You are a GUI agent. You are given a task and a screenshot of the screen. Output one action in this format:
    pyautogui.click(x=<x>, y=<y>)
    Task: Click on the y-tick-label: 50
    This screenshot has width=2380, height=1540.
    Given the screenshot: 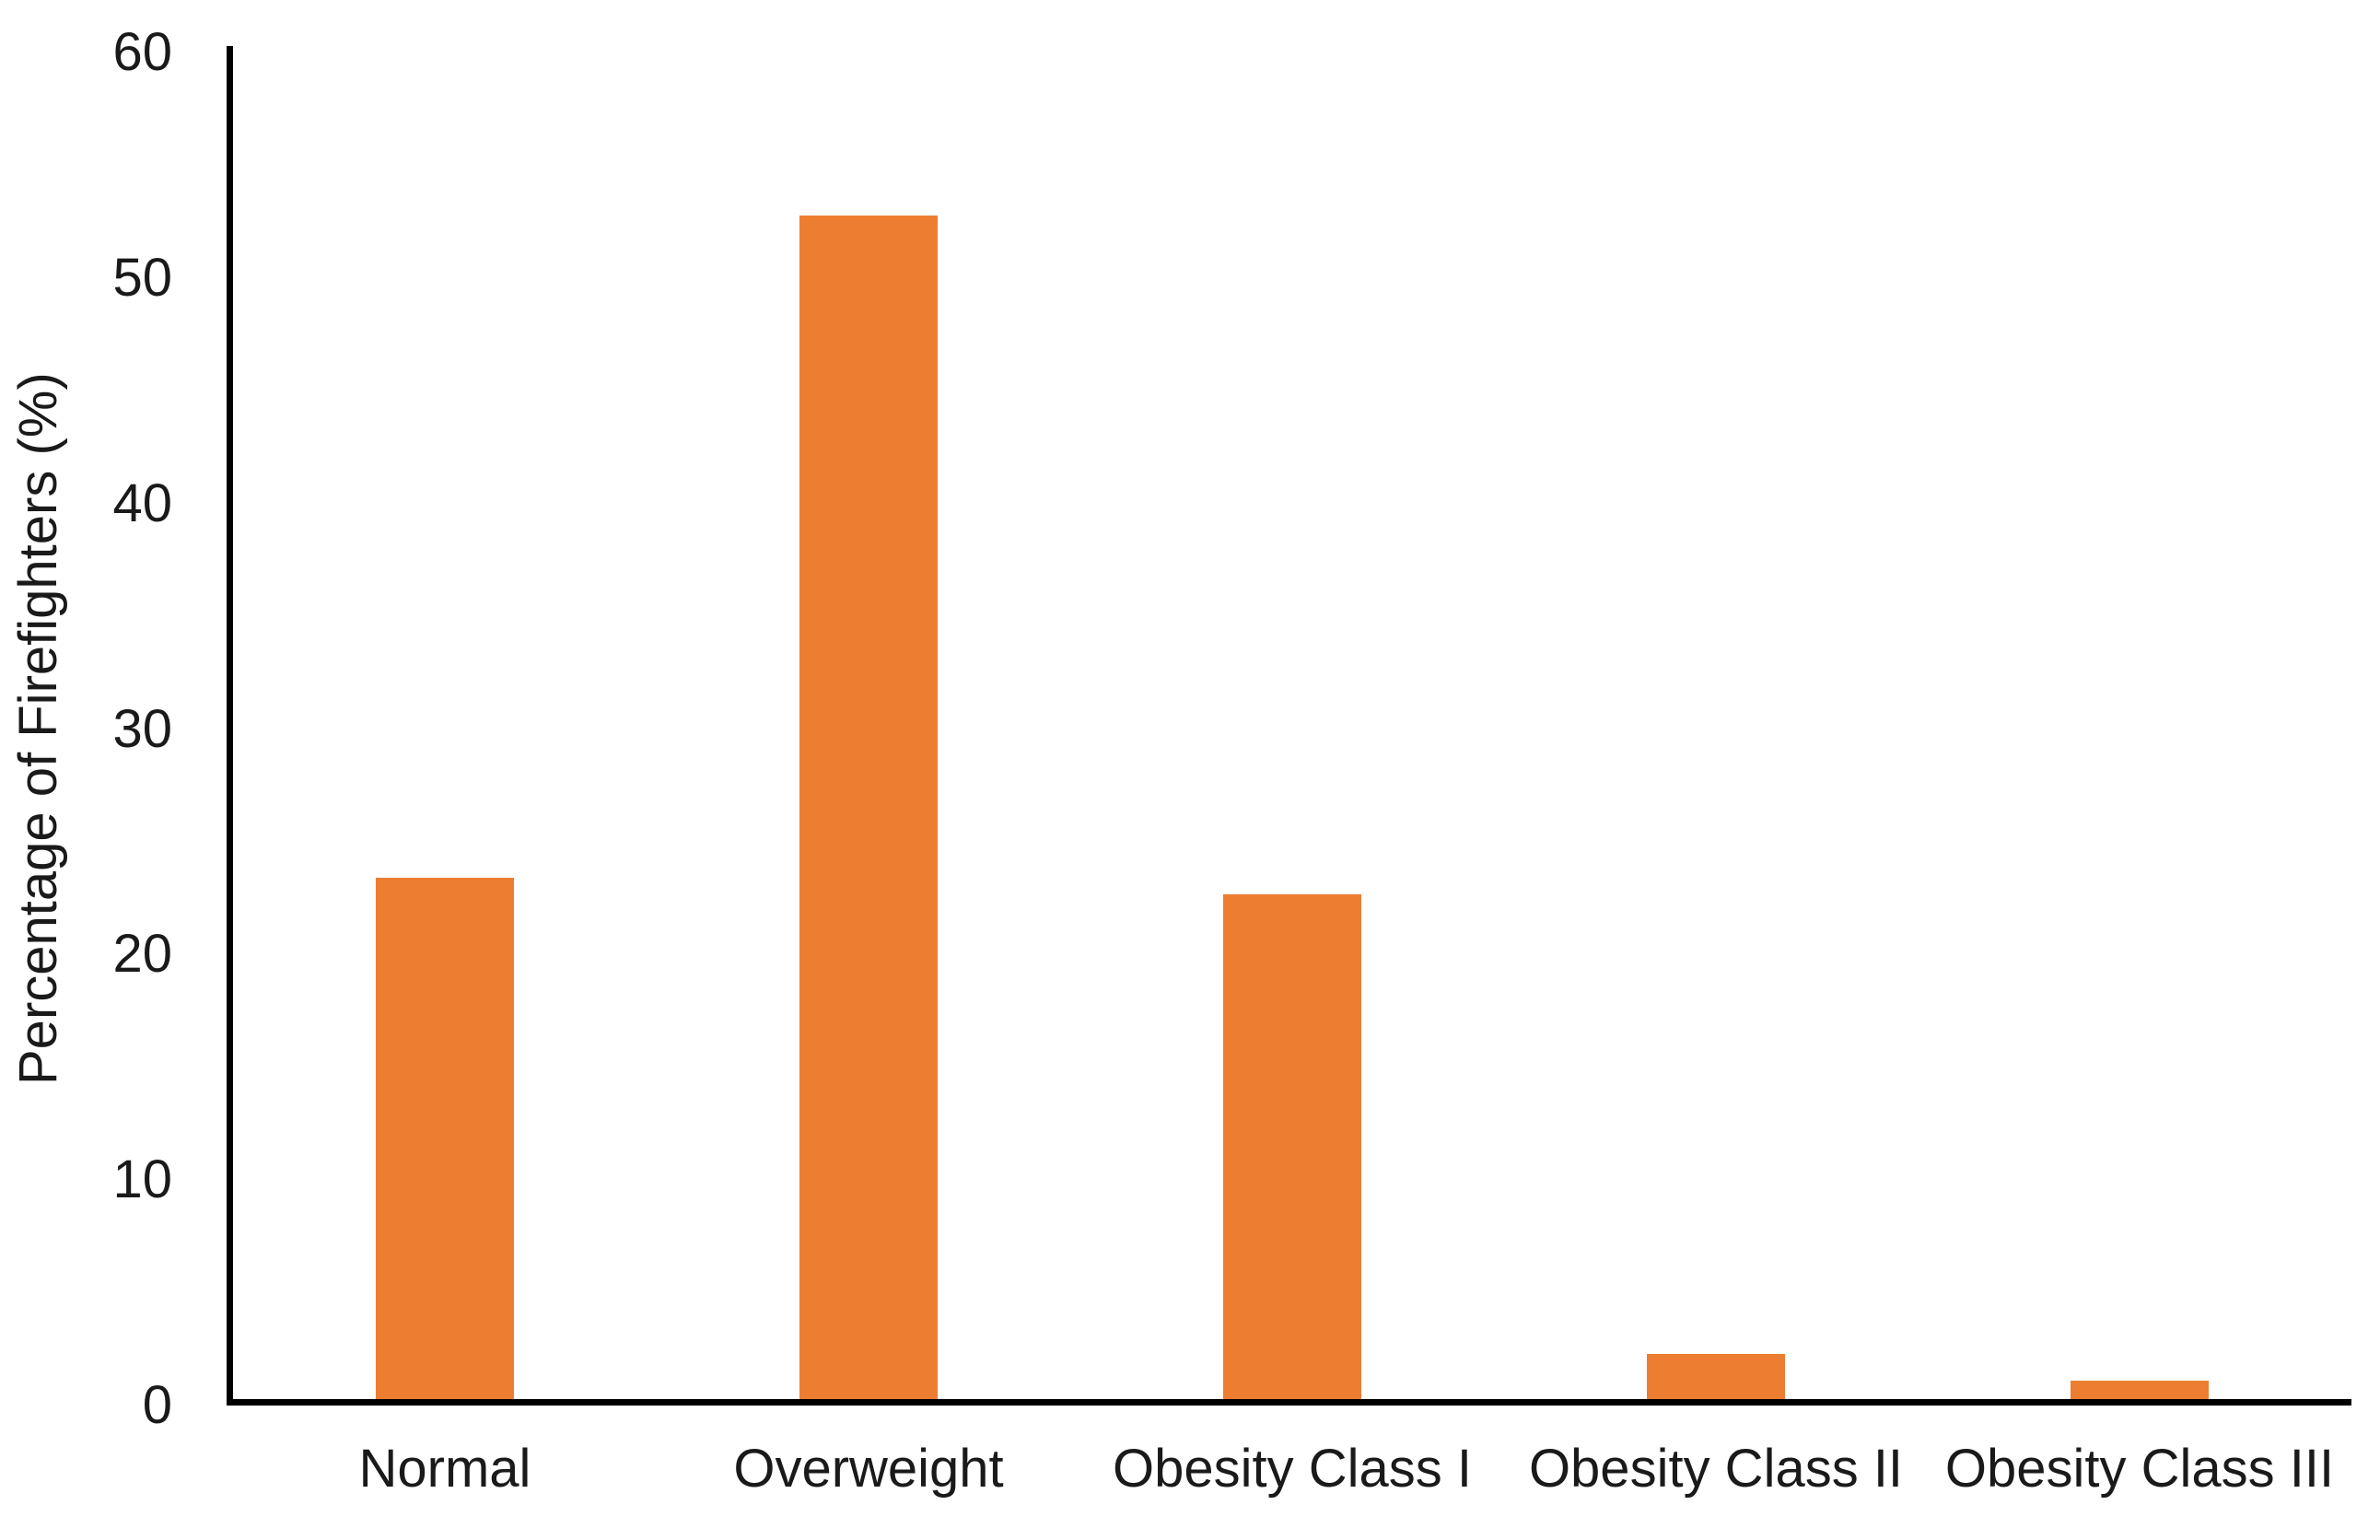 What is the action you would take?
    pyautogui.click(x=142, y=277)
    